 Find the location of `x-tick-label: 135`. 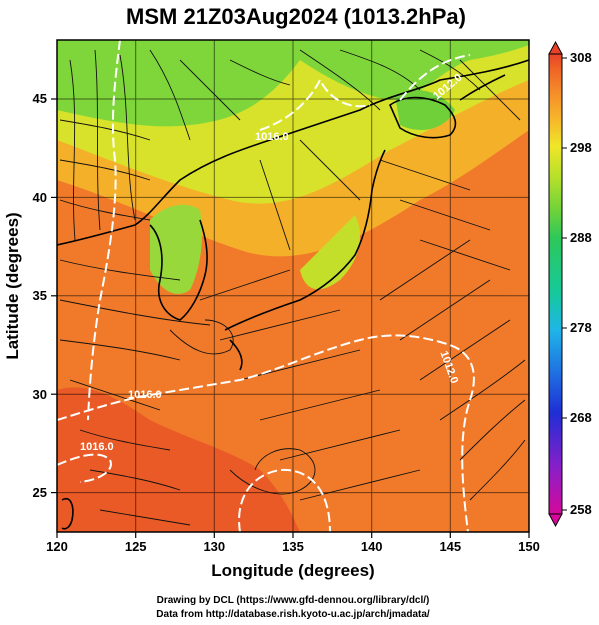

x-tick-label: 135 is located at coordinates (293, 546).